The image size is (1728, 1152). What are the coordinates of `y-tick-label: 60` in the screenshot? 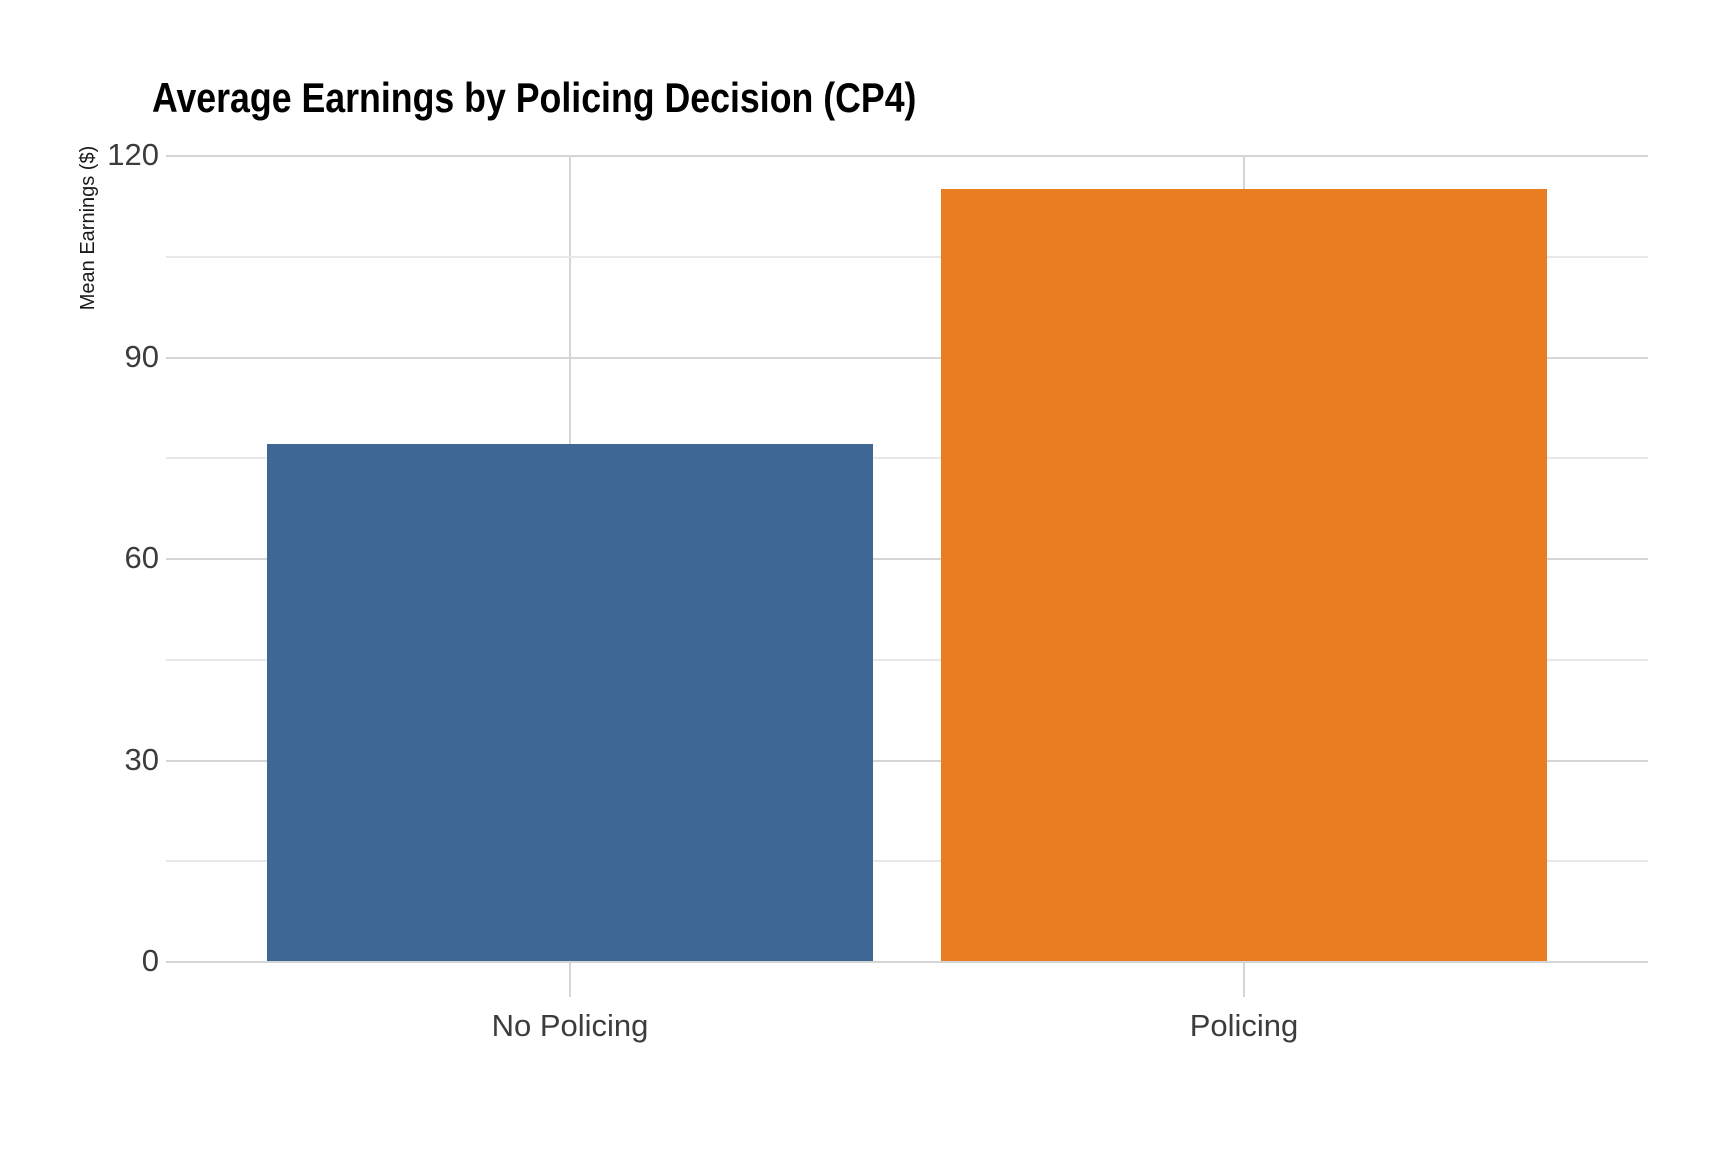 It's located at (141, 557).